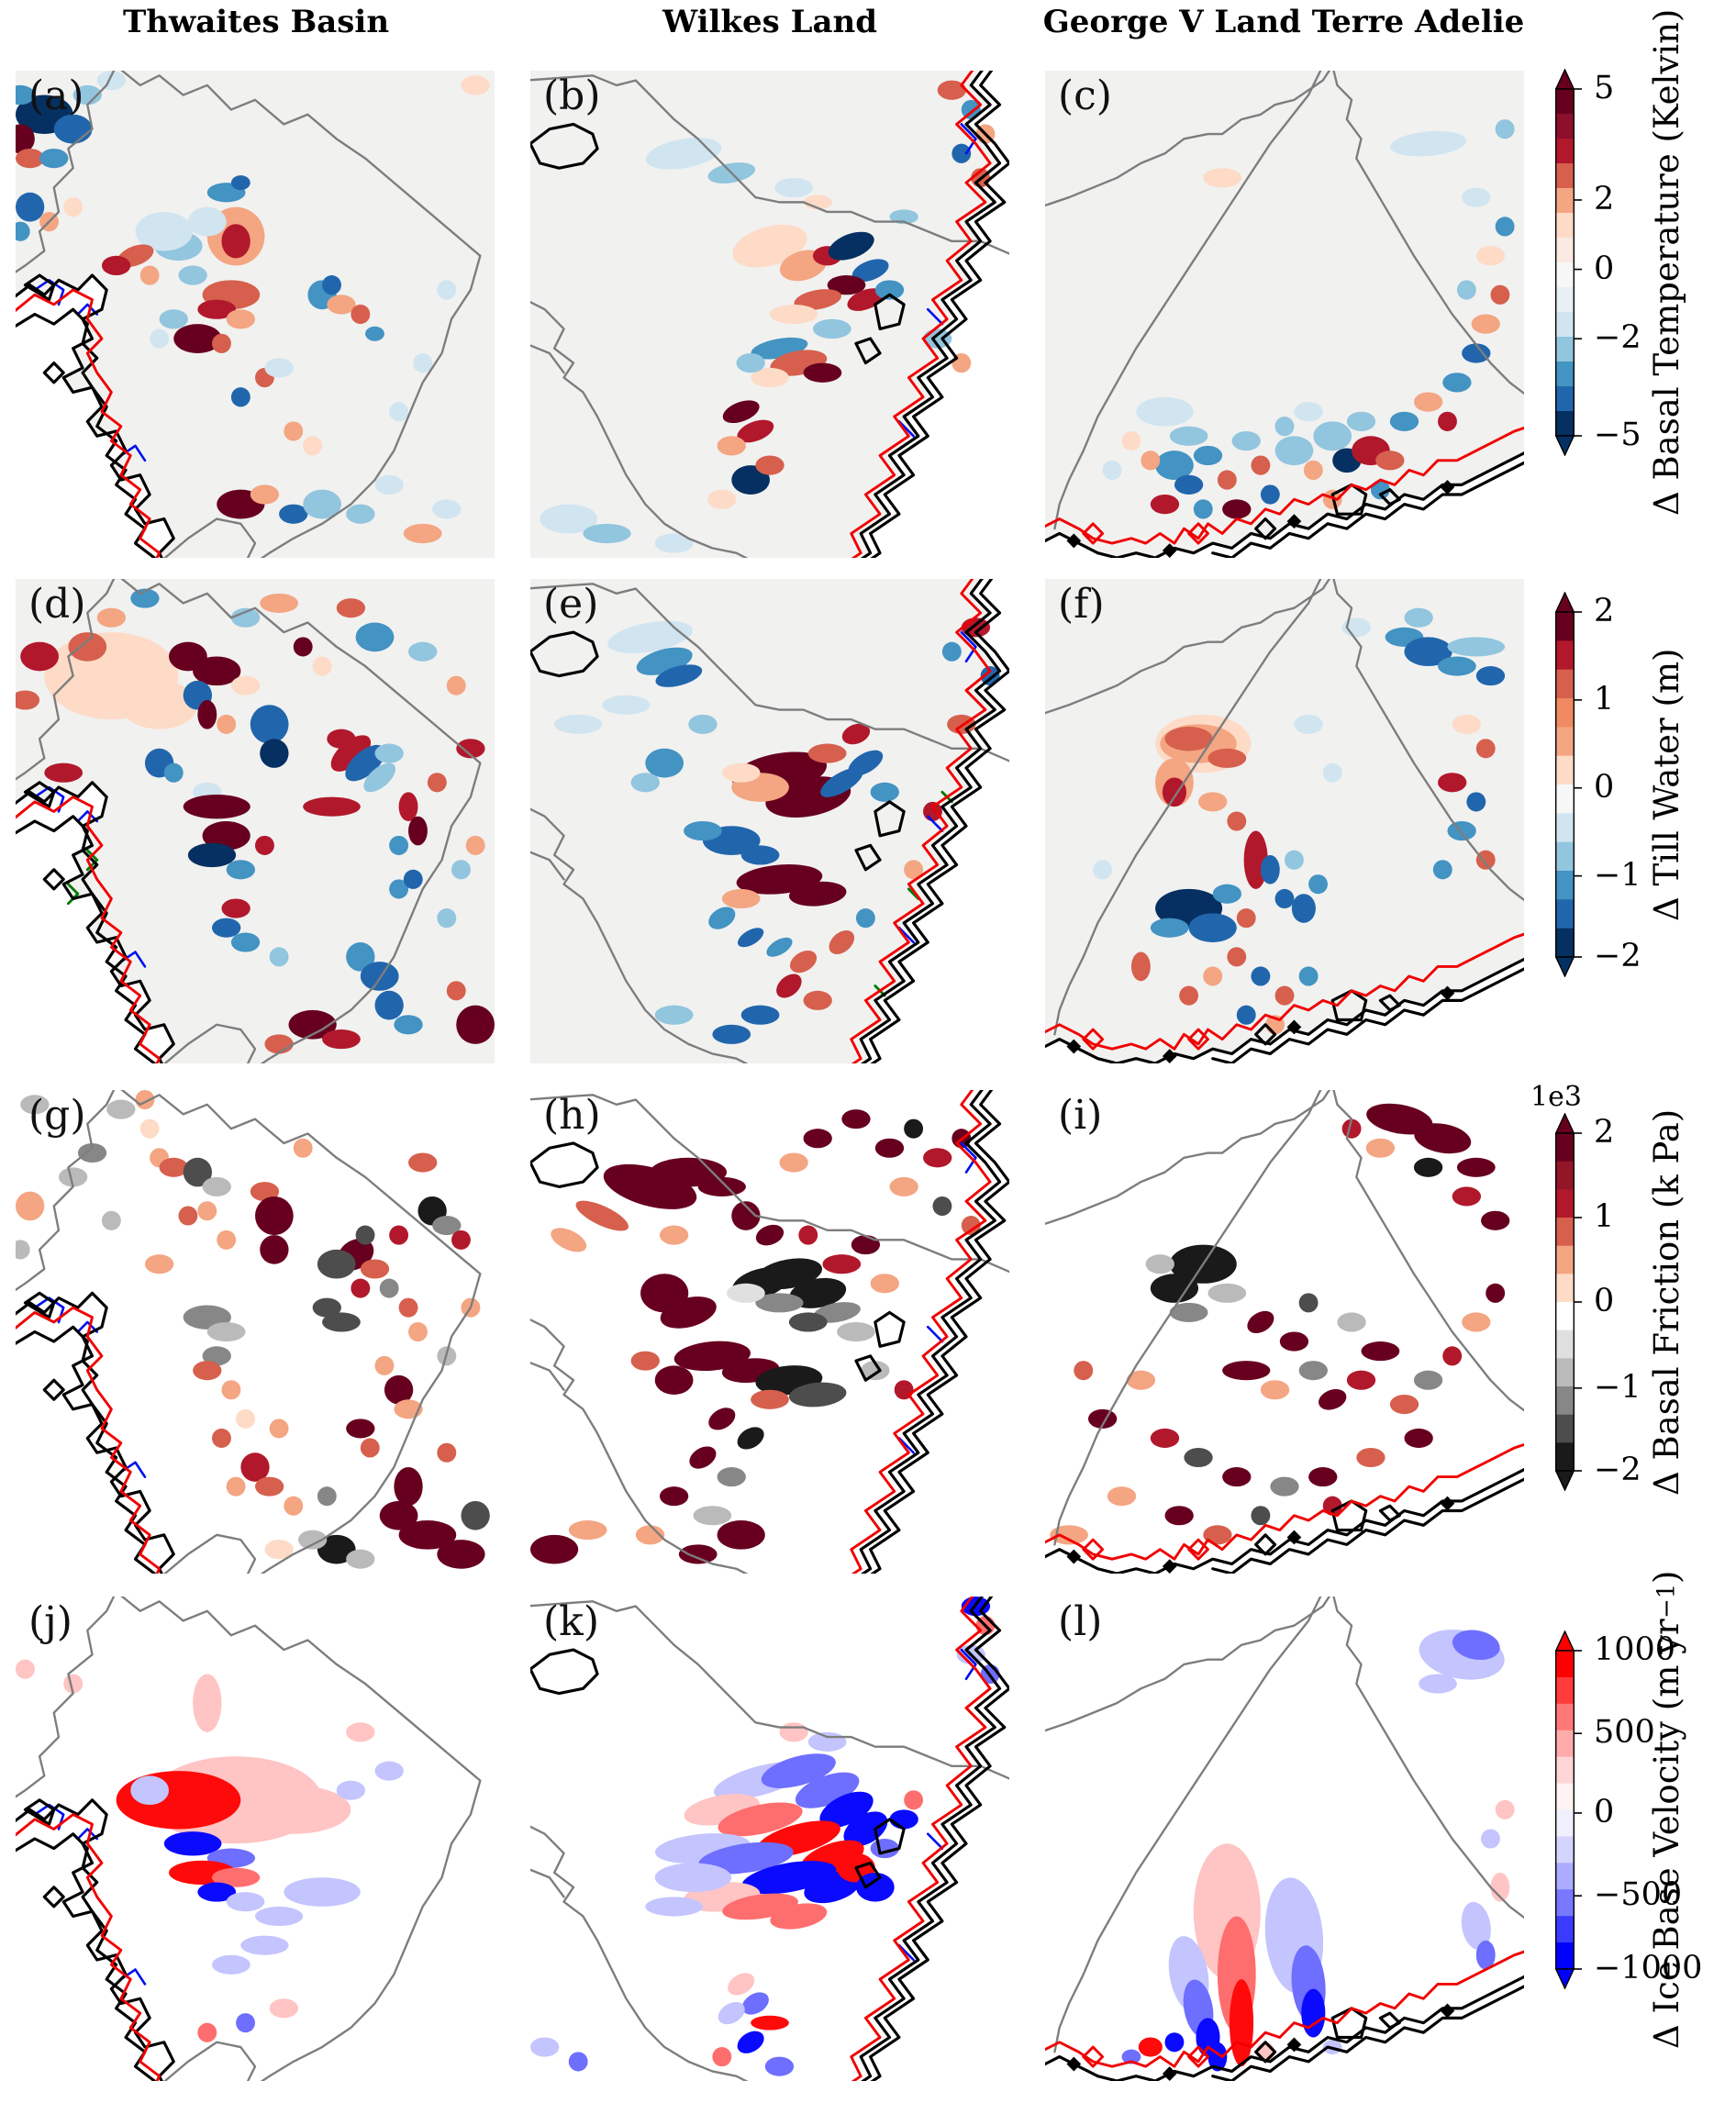 This screenshot has width=1736, height=2103. I want to click on column-title-thwaites: Thwaites Basin, so click(256, 22).